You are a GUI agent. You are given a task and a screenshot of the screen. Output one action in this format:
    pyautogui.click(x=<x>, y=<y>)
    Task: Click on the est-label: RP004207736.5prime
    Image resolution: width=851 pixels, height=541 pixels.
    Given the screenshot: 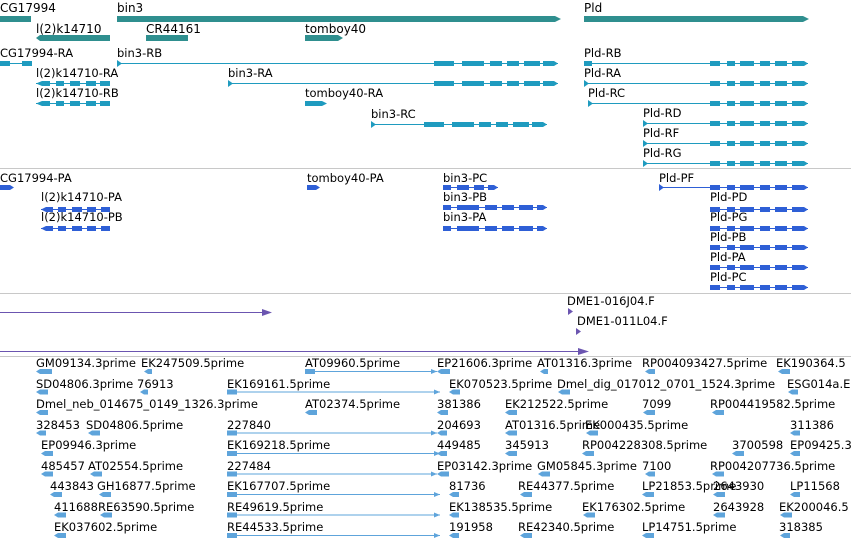 What is the action you would take?
    pyautogui.click(x=773, y=465)
    